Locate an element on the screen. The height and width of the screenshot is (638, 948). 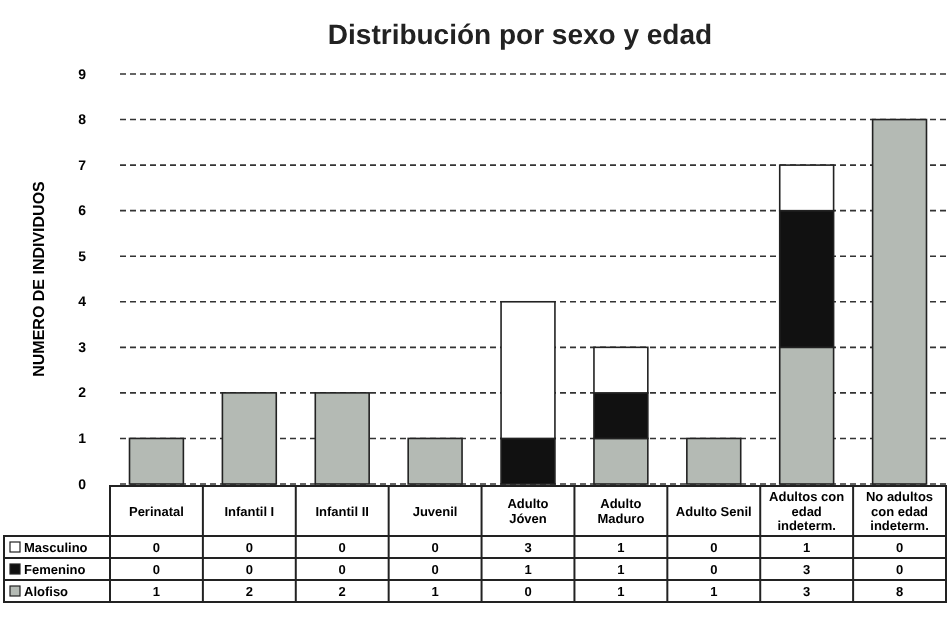
chart-title: Distribución por sexo y edad is located at coordinates (520, 34).